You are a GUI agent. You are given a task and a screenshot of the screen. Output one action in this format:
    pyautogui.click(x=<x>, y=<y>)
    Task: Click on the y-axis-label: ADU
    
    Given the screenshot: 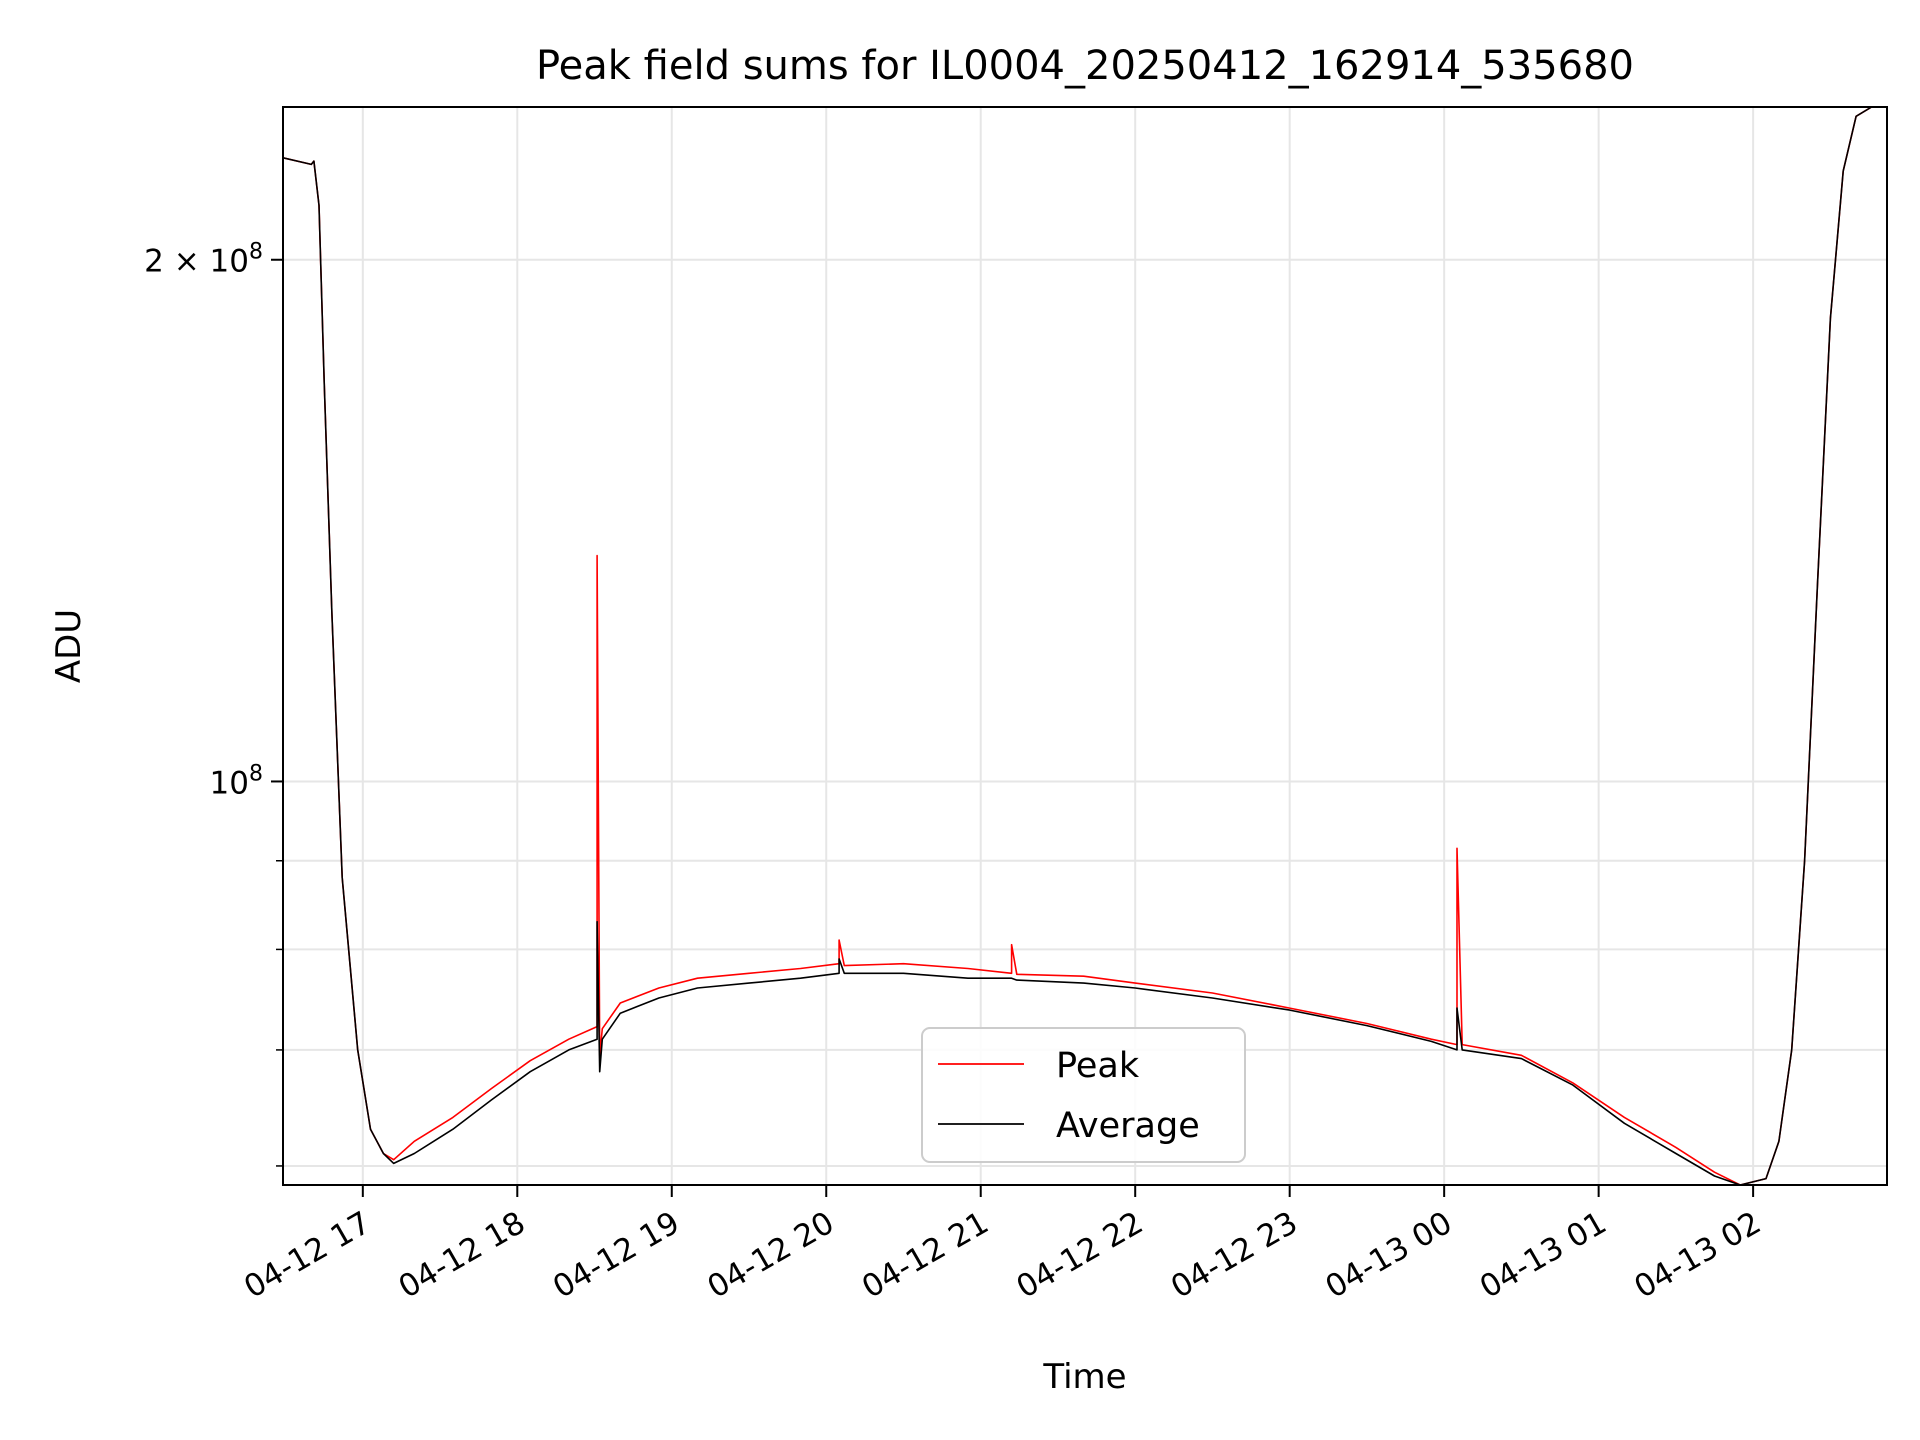 What is the action you would take?
    pyautogui.click(x=69, y=646)
    